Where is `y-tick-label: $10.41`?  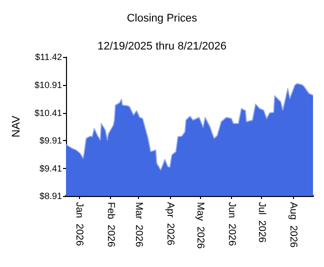
y-tick-label: $10.41 is located at coordinates (48, 113).